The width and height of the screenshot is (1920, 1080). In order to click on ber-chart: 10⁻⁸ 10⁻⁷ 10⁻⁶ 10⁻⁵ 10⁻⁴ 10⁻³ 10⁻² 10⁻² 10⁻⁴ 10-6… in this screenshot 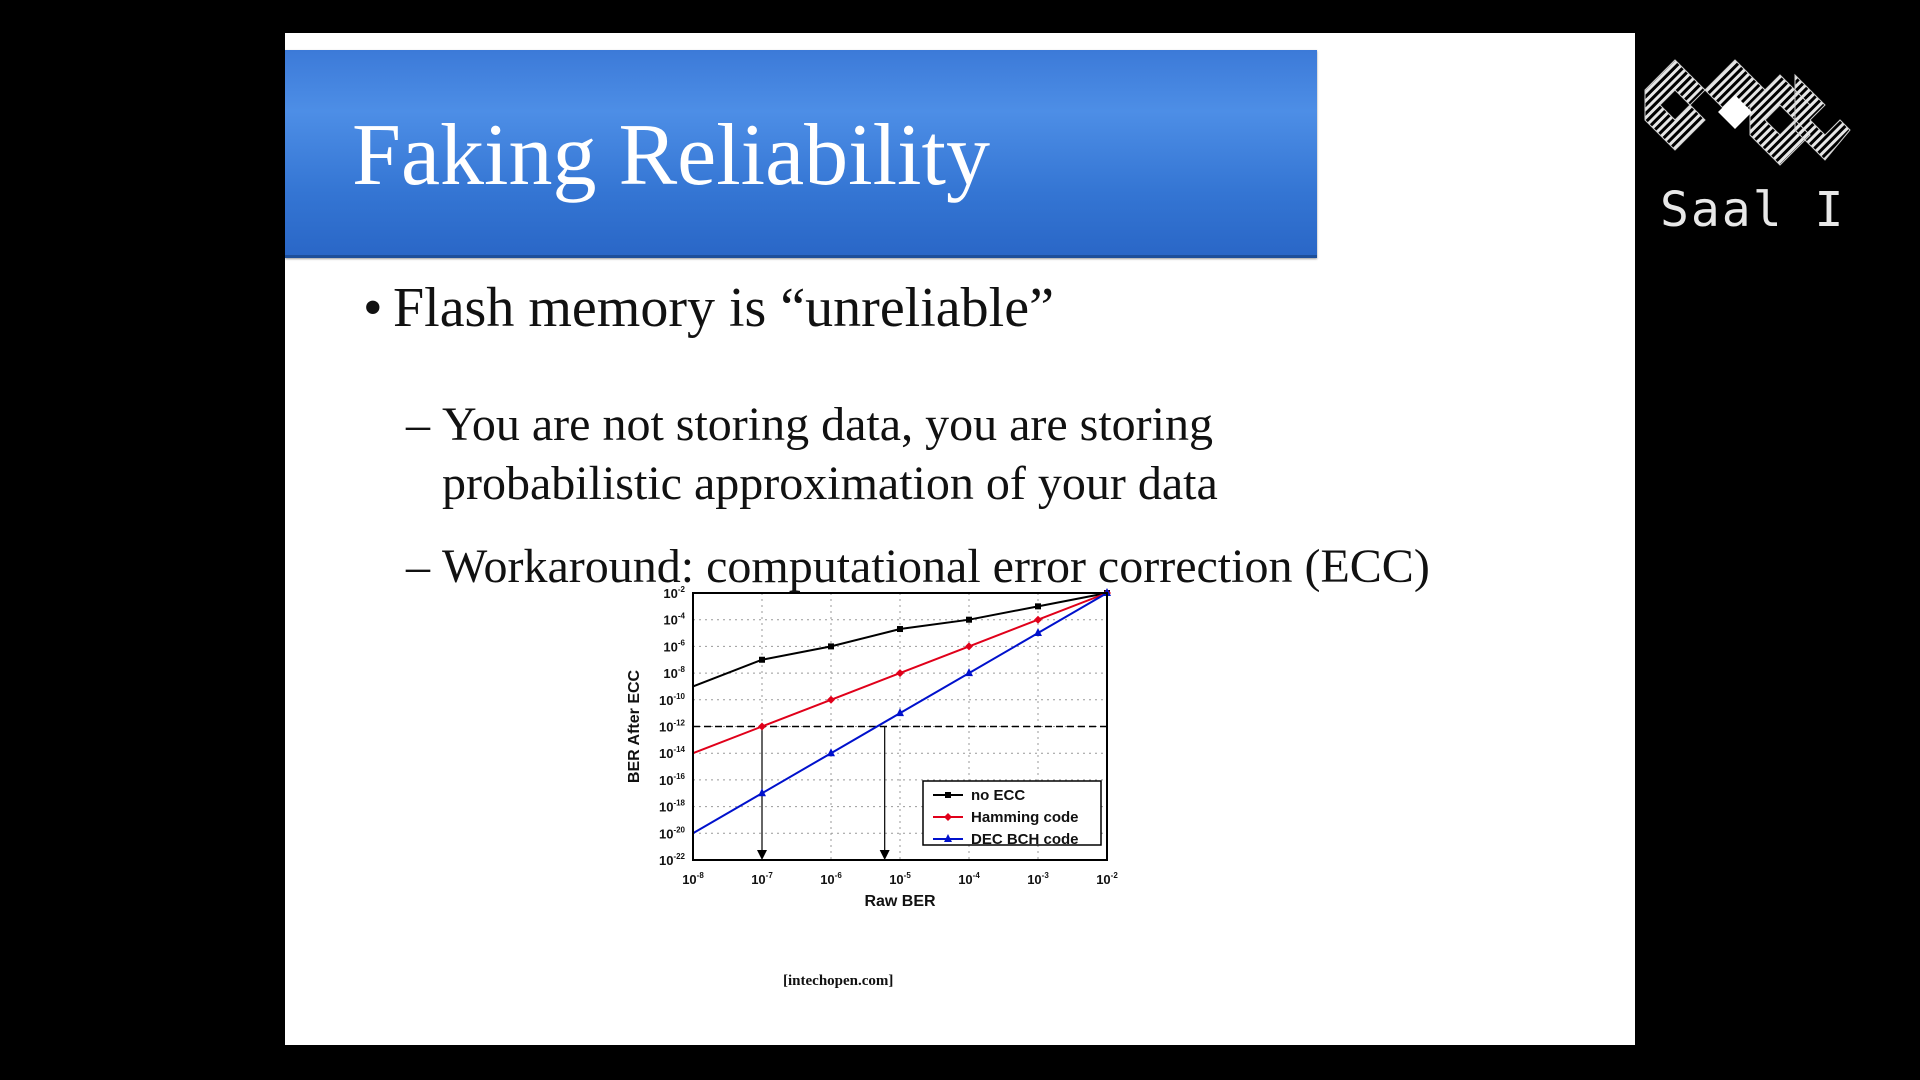, I will do `click(890, 805)`.